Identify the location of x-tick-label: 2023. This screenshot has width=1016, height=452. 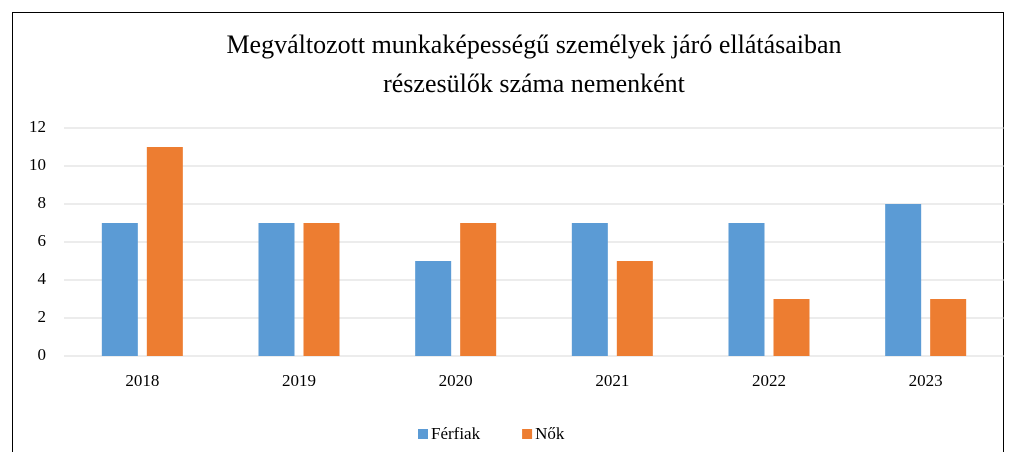
(926, 380).